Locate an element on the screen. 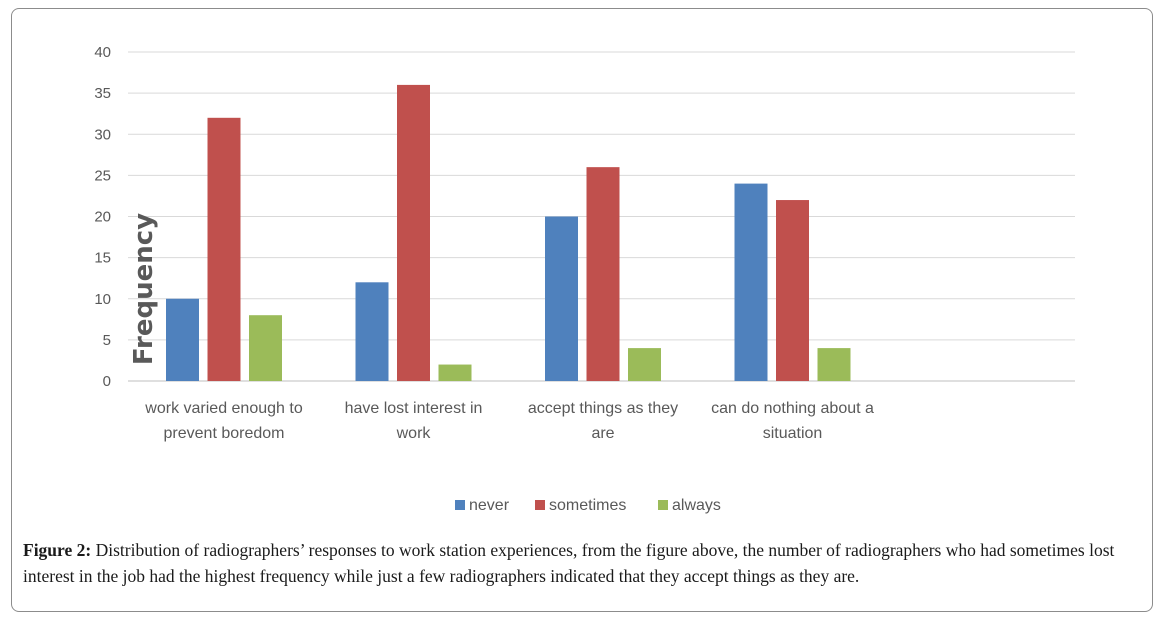 The image size is (1174, 621). y-axis-title: Frequency is located at coordinates (144, 289).